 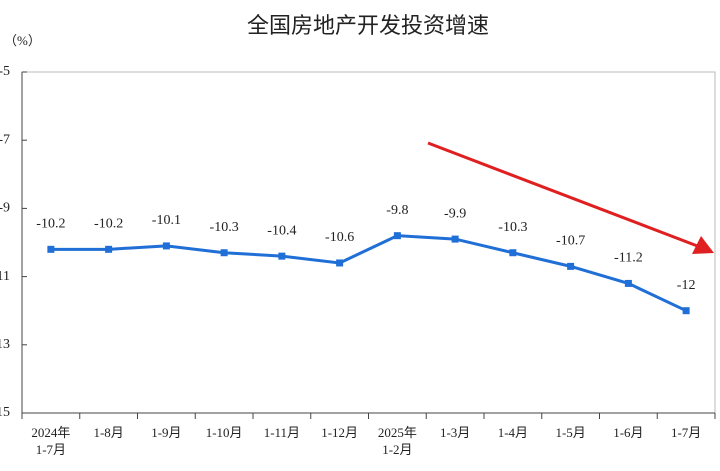 What do you see at coordinates (686, 285) in the screenshot?
I see `data-label: -12` at bounding box center [686, 285].